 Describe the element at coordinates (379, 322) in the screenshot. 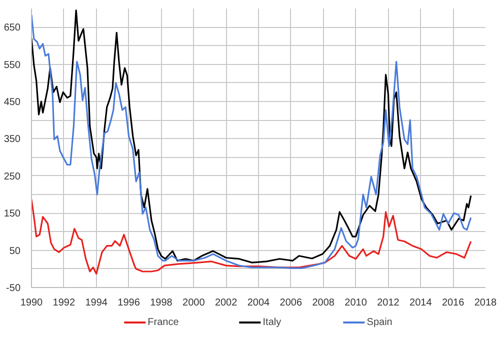

I see `legend-label: Spain` at that location.